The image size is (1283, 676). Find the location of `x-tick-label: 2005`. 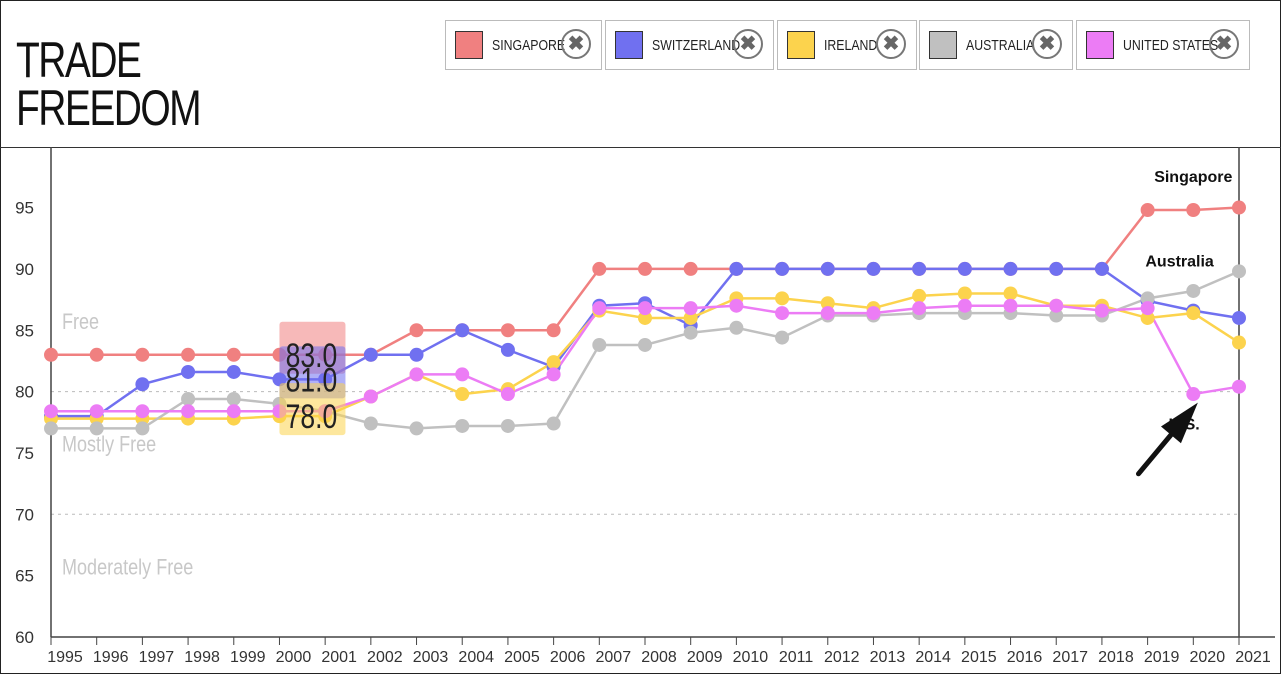

x-tick-label: 2005 is located at coordinates (522, 657).